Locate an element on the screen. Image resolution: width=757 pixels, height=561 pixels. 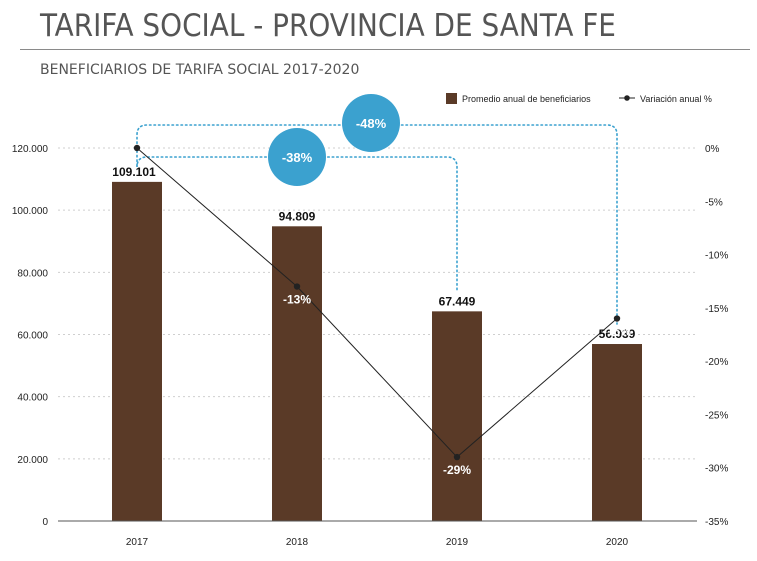
y-right-tick-label: -20% is located at coordinates (716, 362).